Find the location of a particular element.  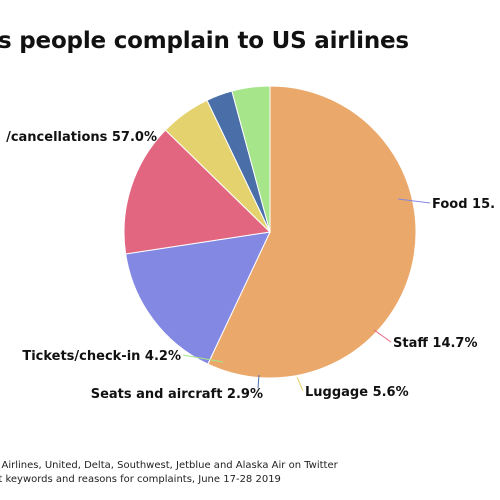

slice-label-3: Luggage 5.6% is located at coordinates (357, 392).